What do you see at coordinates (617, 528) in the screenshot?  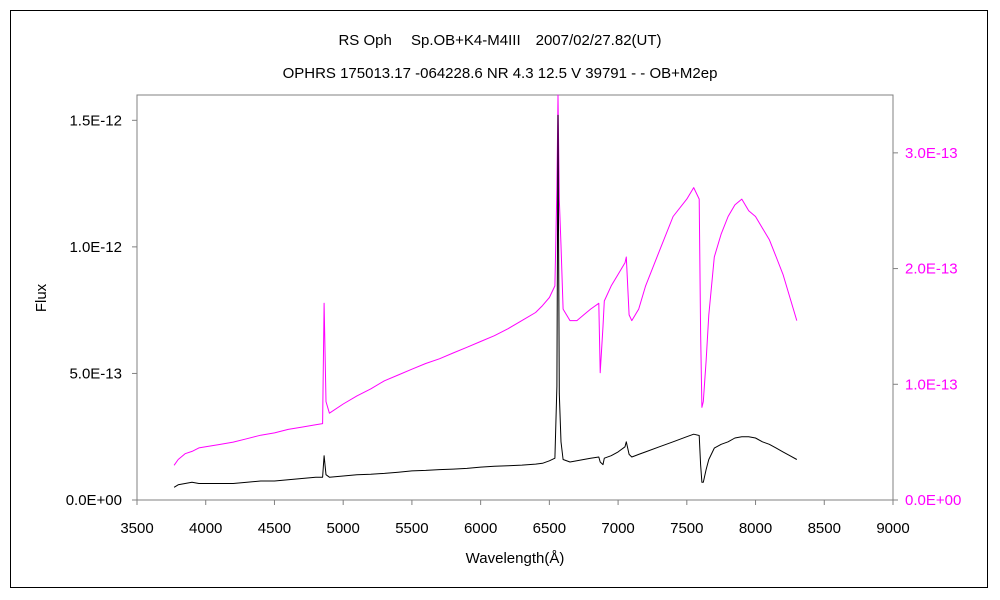 I see `x-tick-label: 7000` at bounding box center [617, 528].